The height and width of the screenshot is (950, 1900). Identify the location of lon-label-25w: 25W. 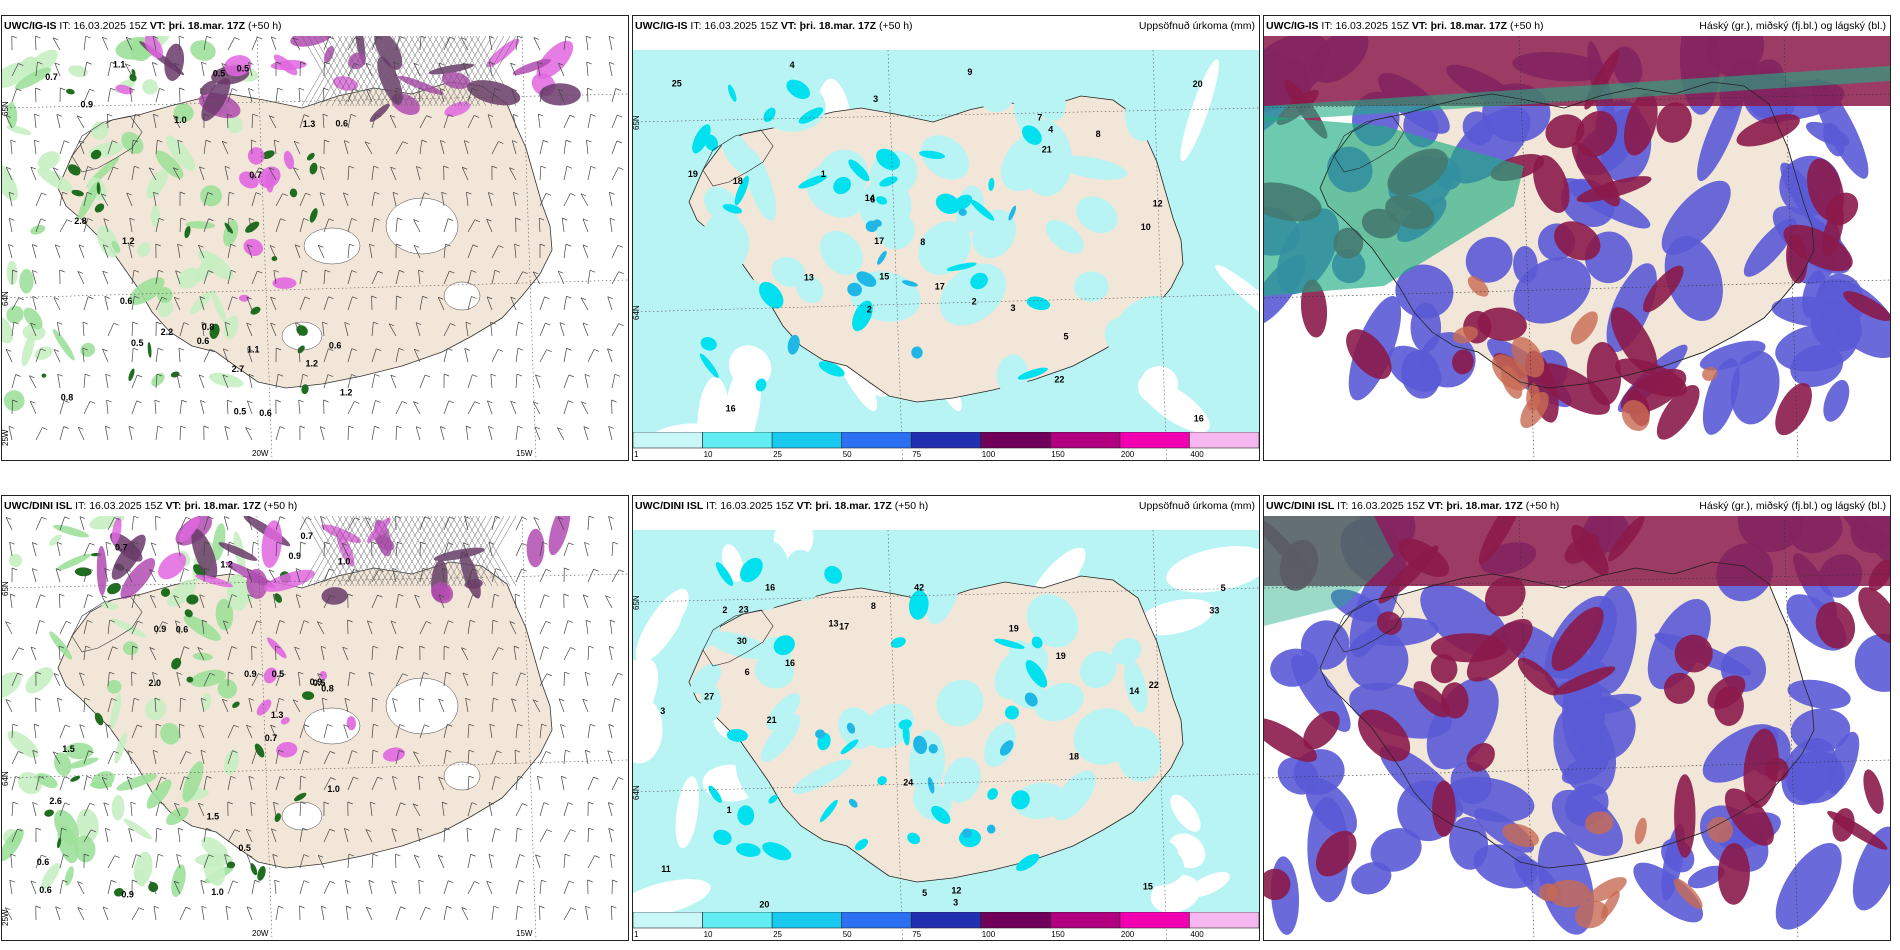
(6, 437).